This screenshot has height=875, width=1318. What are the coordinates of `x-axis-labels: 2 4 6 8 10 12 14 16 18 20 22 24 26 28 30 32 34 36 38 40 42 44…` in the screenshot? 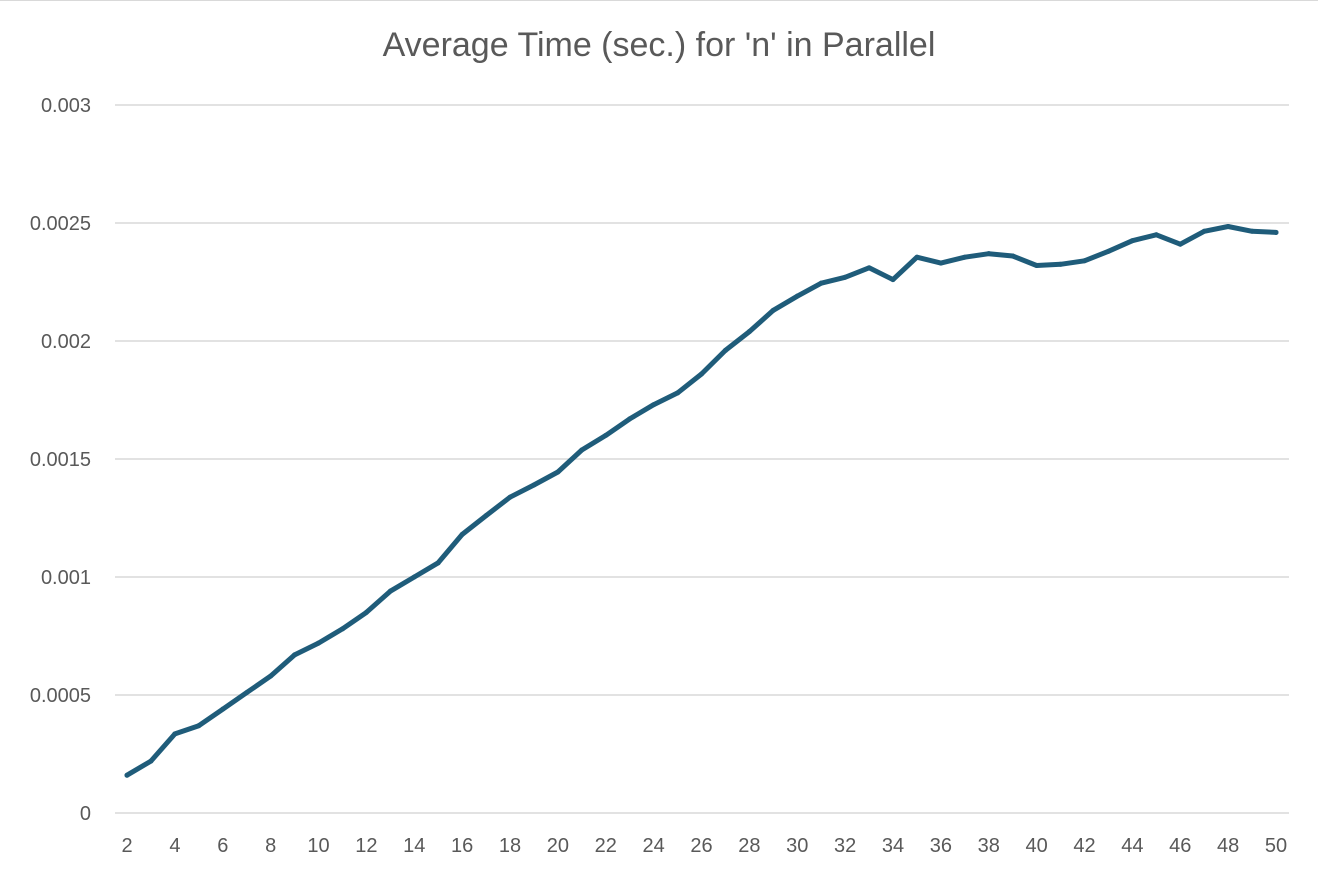 It's located at (704, 846).